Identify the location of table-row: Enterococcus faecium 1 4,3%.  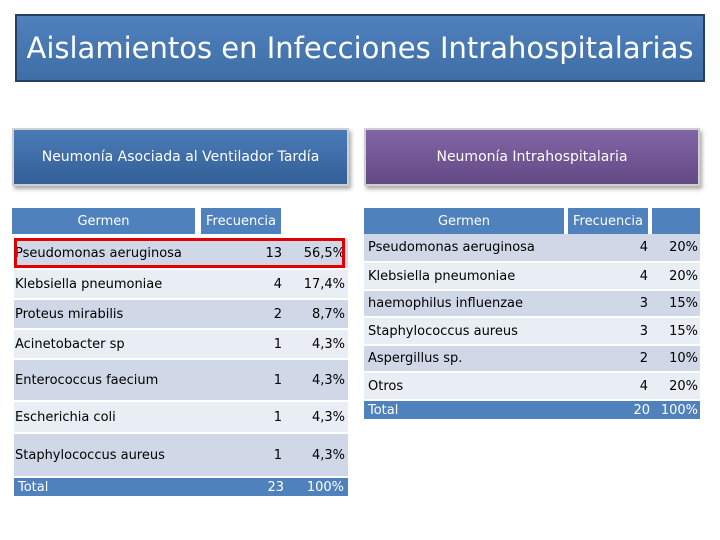
(181, 381).